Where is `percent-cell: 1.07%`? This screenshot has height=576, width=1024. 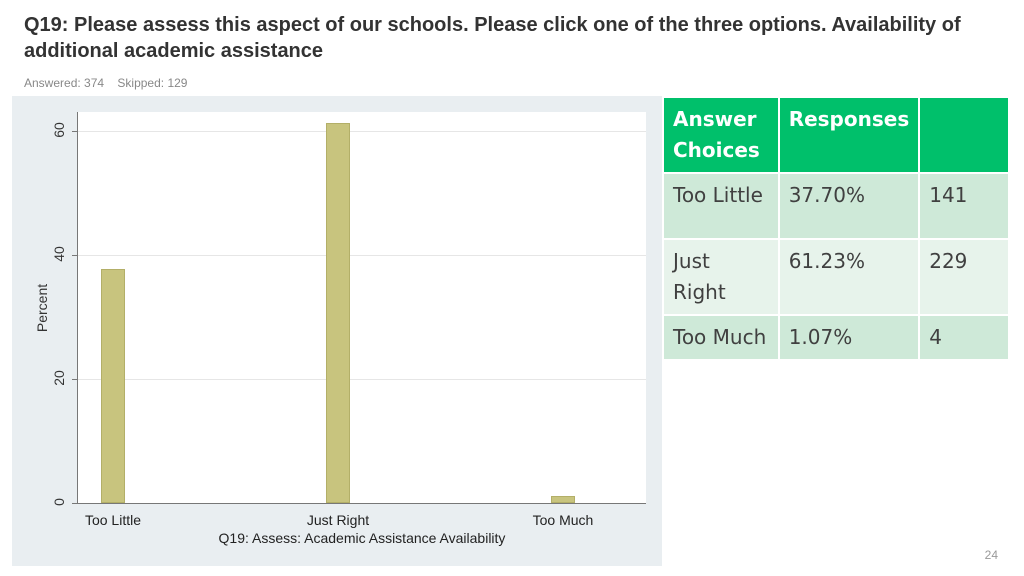 percent-cell: 1.07% is located at coordinates (849, 337).